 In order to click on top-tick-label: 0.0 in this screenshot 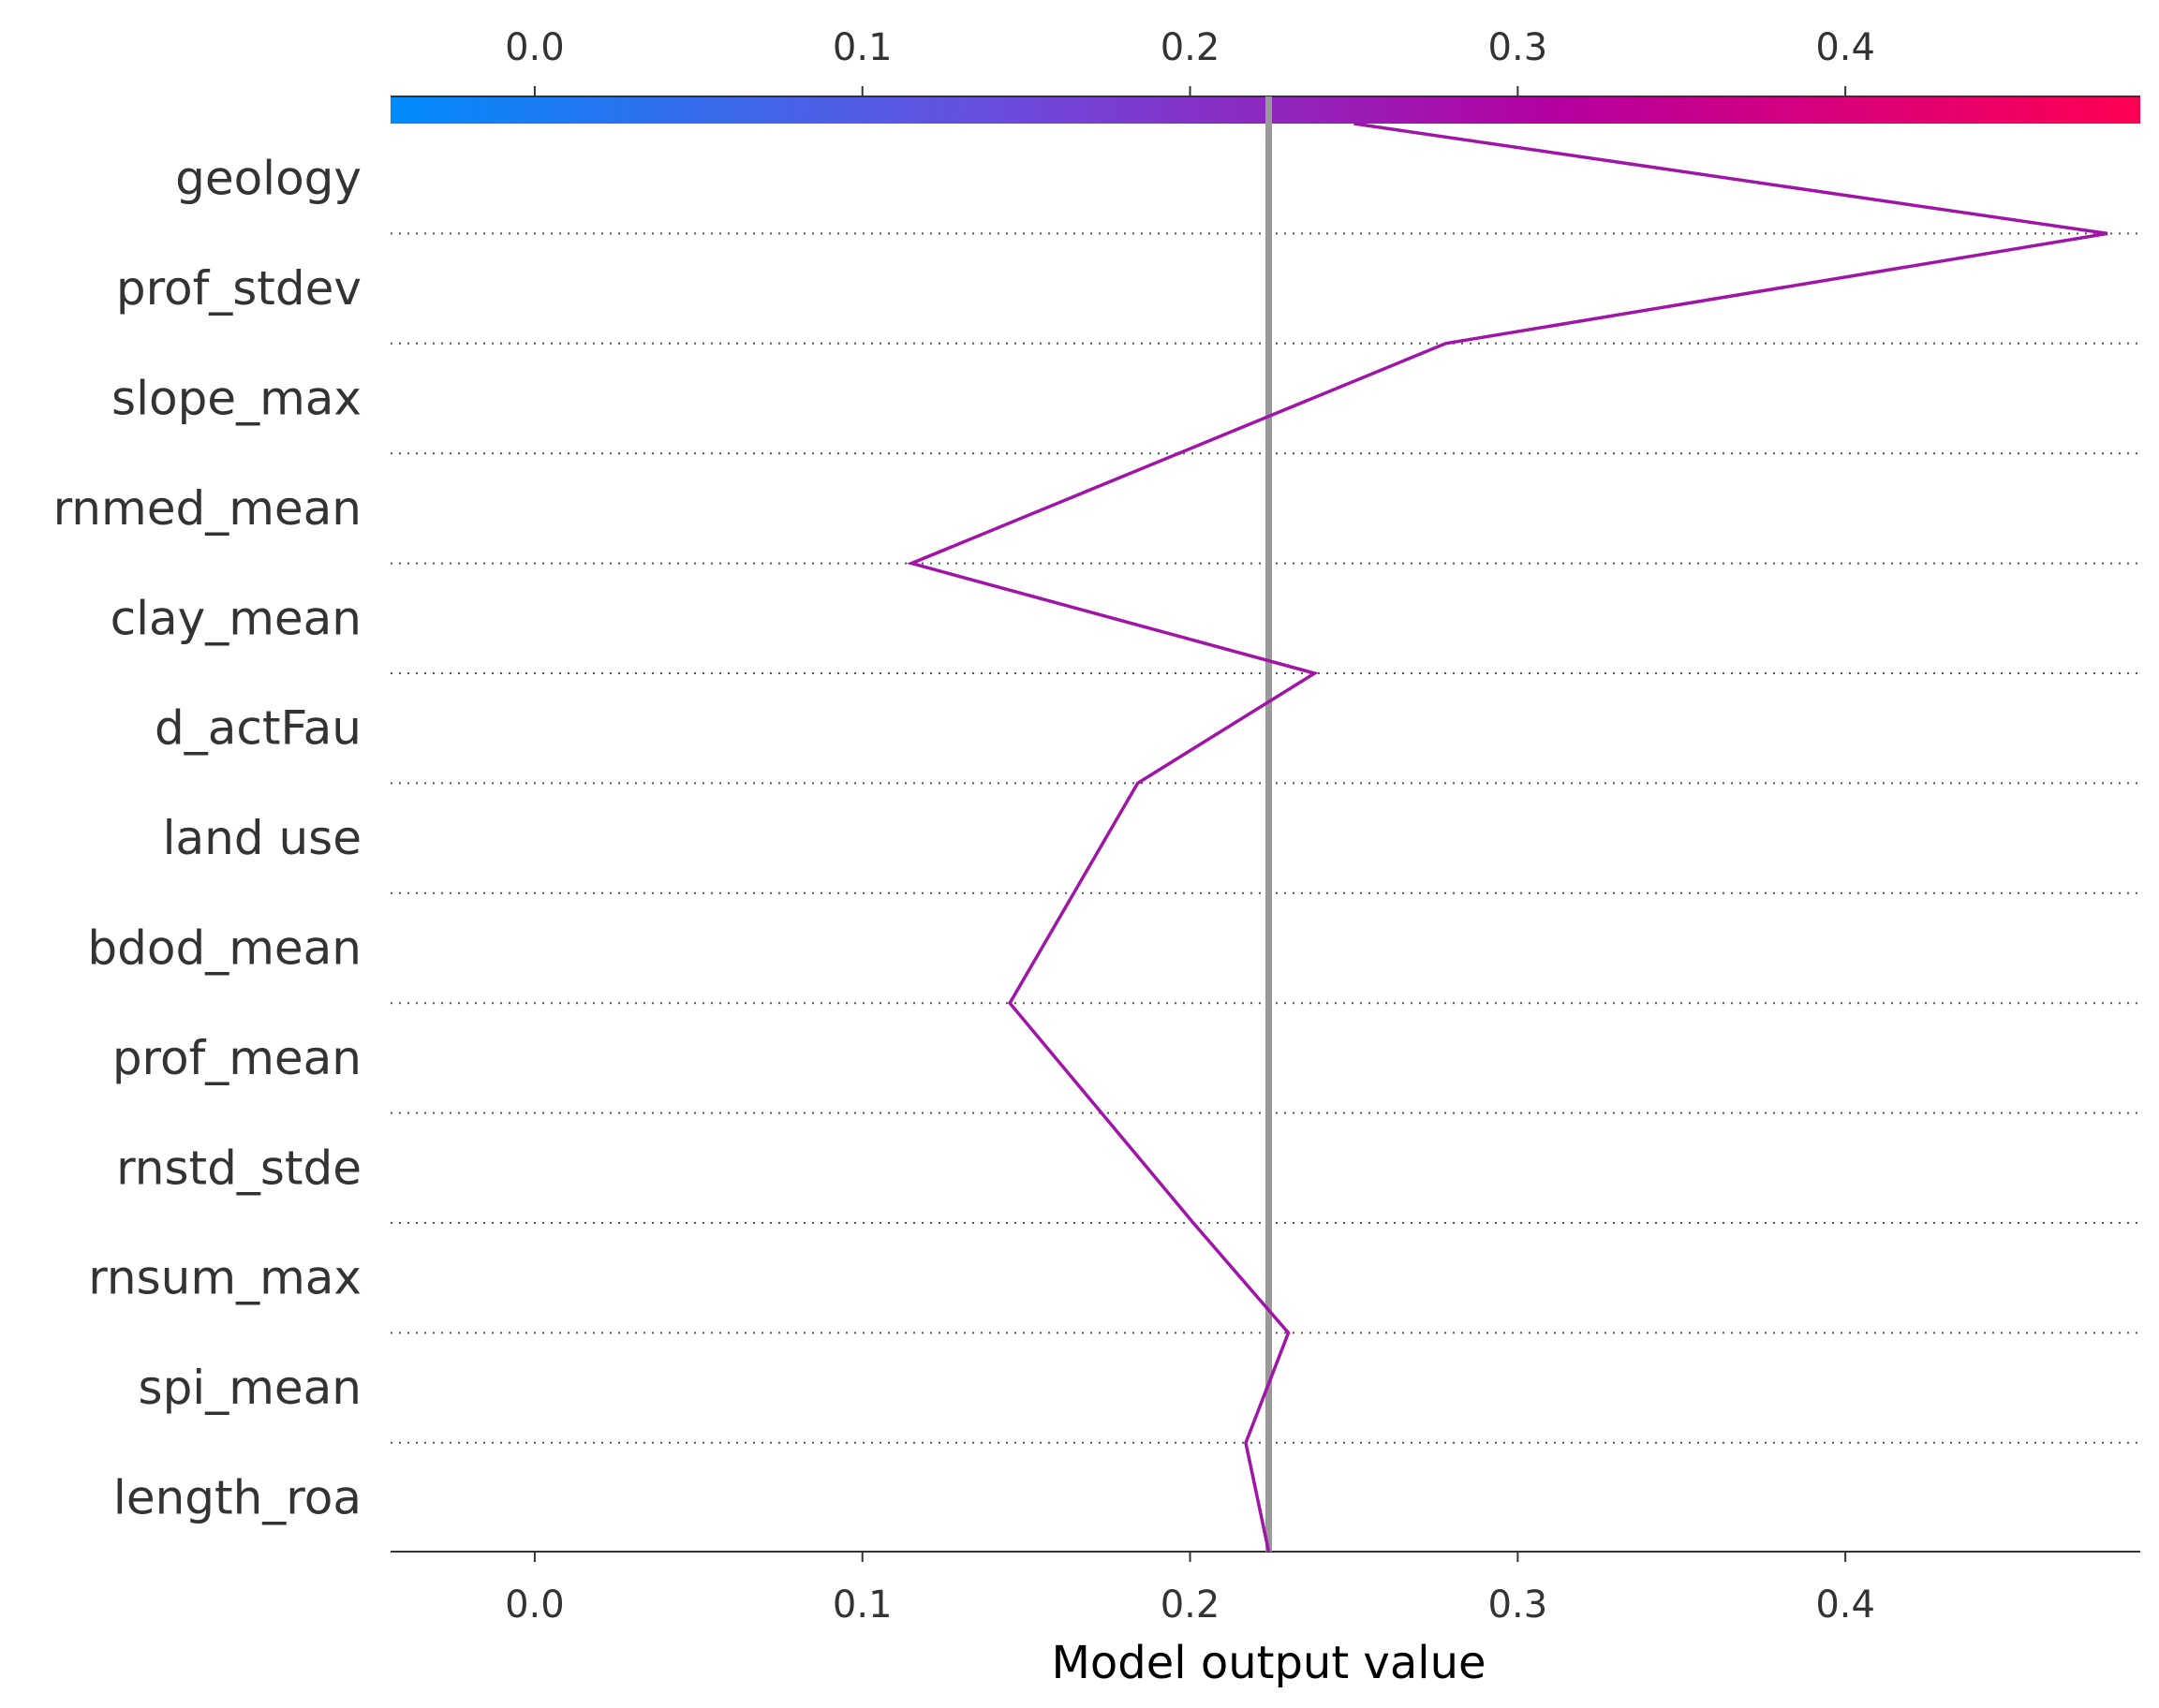, I will do `click(535, 48)`.